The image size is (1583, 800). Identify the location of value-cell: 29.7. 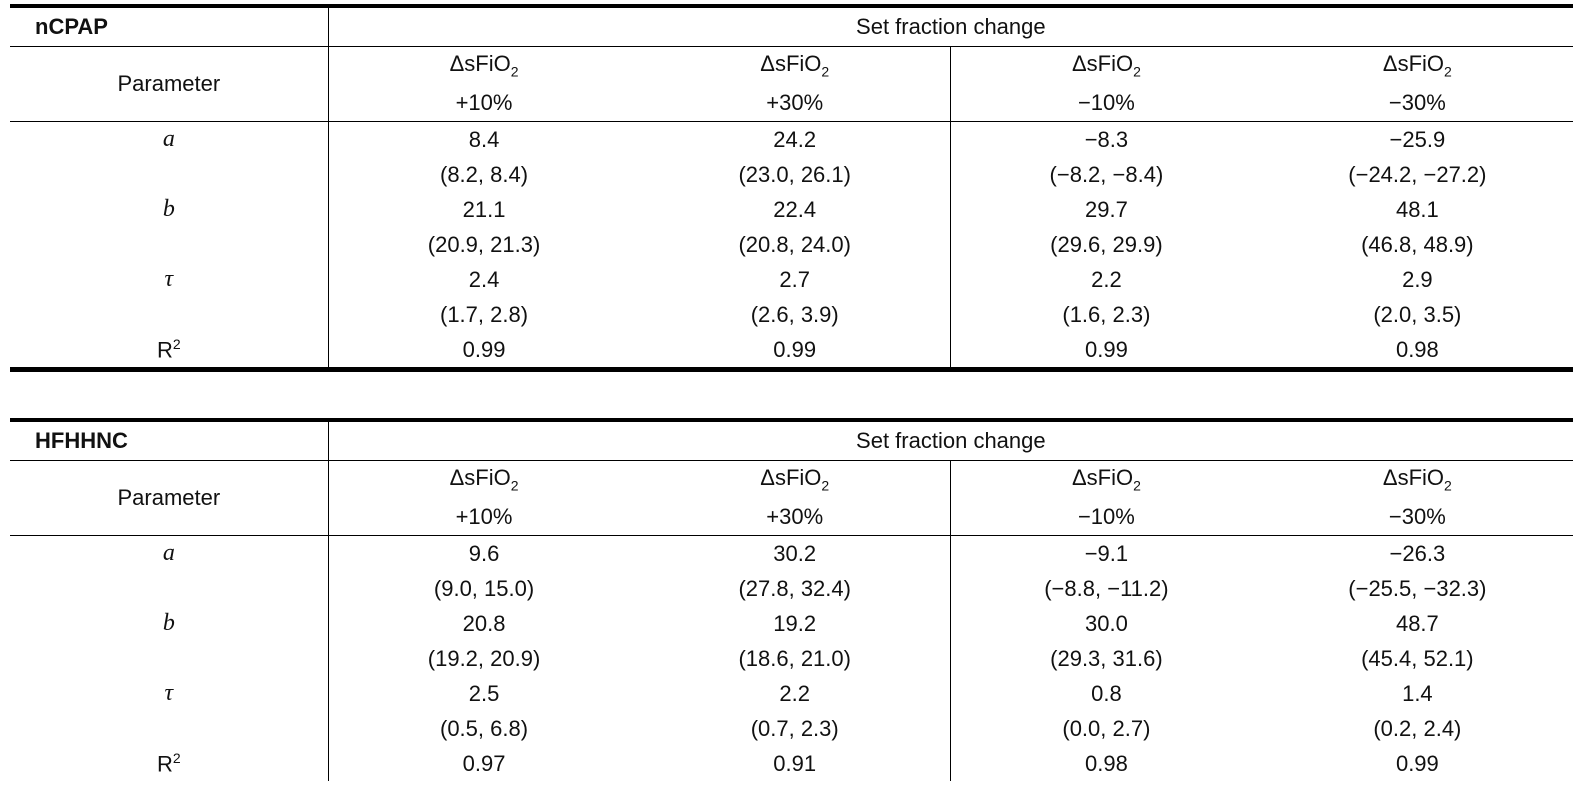
(1106, 209).